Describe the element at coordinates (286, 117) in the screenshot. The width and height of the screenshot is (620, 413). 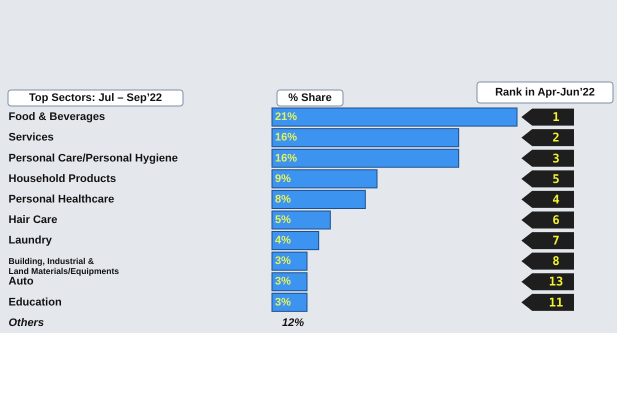
I see `data-label: 21%` at that location.